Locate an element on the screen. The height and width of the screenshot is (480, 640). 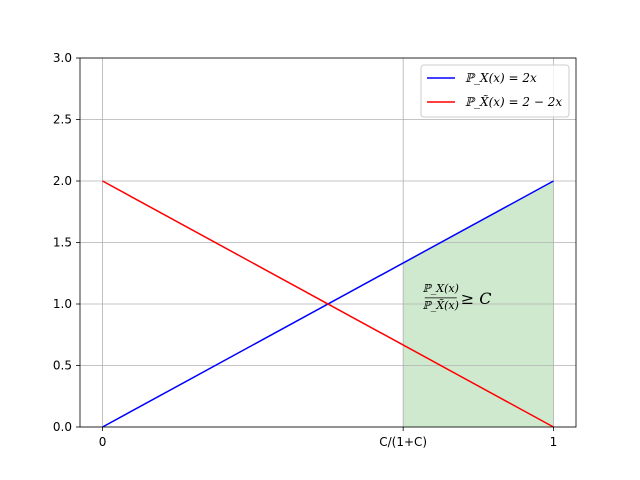
x-tick-label: C/(1+C) is located at coordinates (403, 442).